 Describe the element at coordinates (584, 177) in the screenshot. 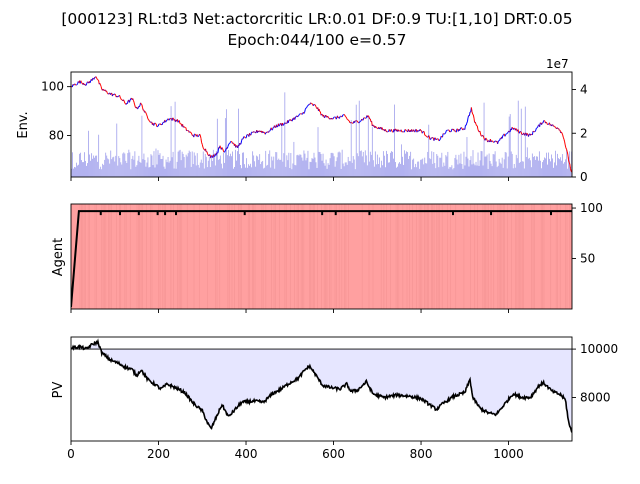

I see `y-tick-label: 0` at that location.